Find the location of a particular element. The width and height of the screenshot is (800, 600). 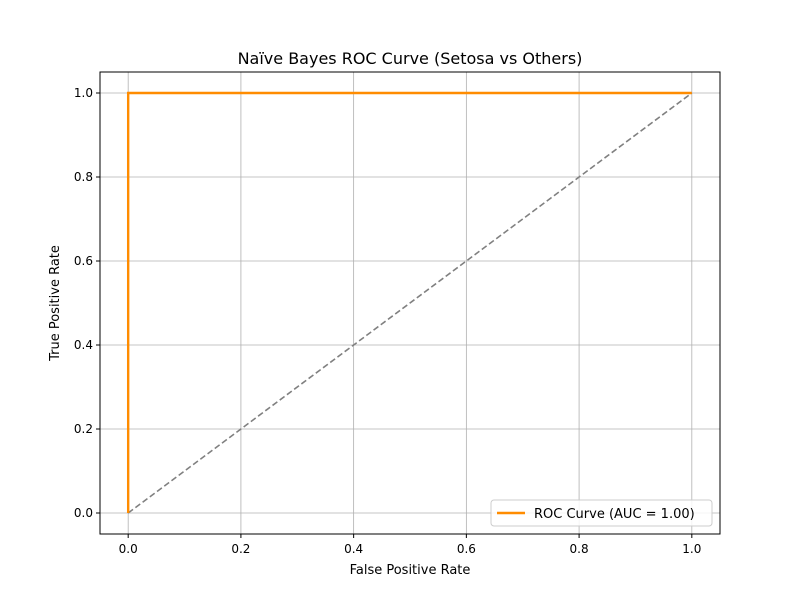

y-tick-label: 0.8 is located at coordinates (83, 177).